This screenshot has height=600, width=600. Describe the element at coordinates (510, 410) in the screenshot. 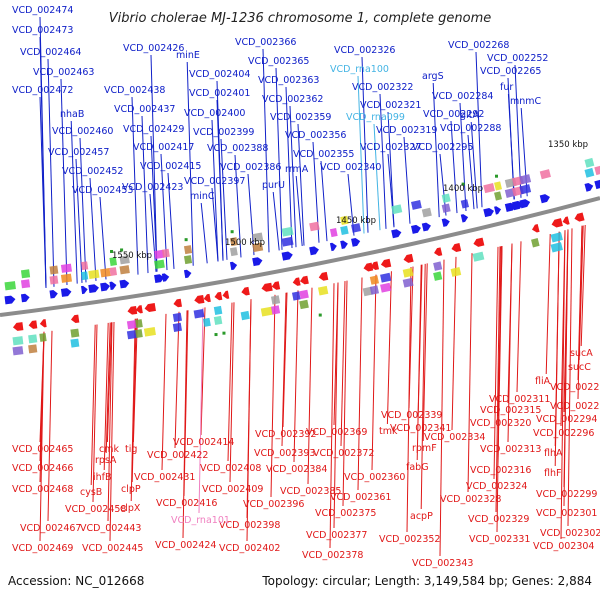

I see `gene-label: VCD_002315` at that location.